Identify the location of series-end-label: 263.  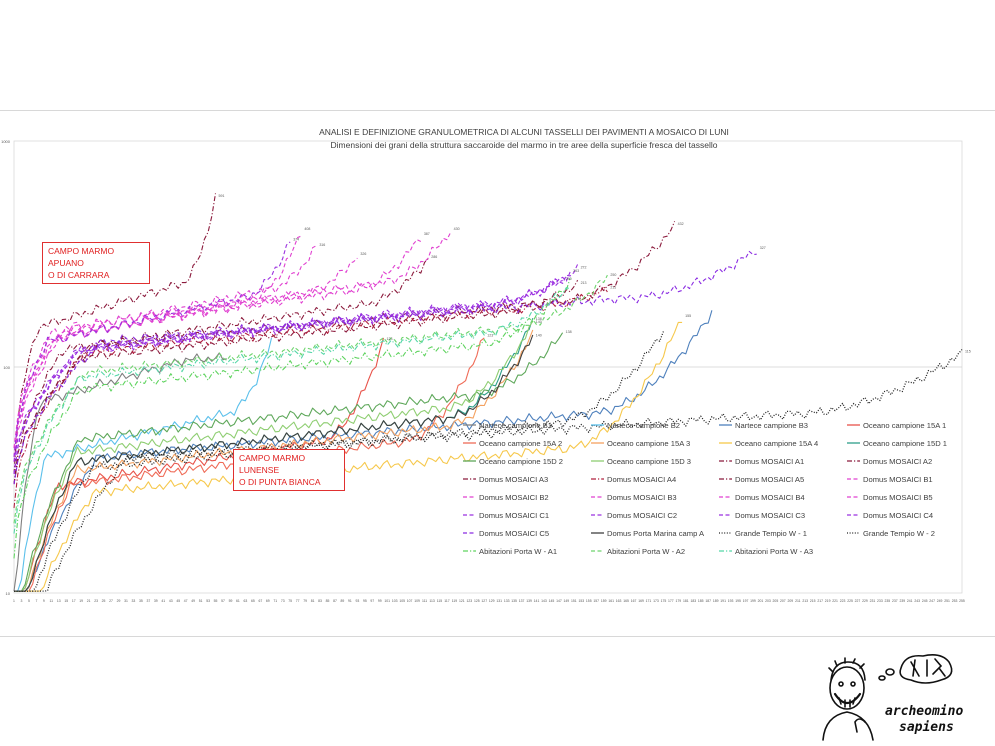
(576, 271).